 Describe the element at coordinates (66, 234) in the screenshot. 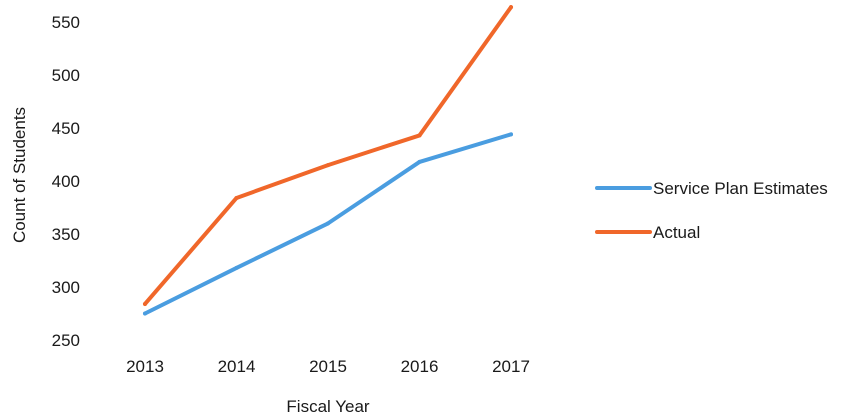

I see `y-tick-label: 350` at that location.